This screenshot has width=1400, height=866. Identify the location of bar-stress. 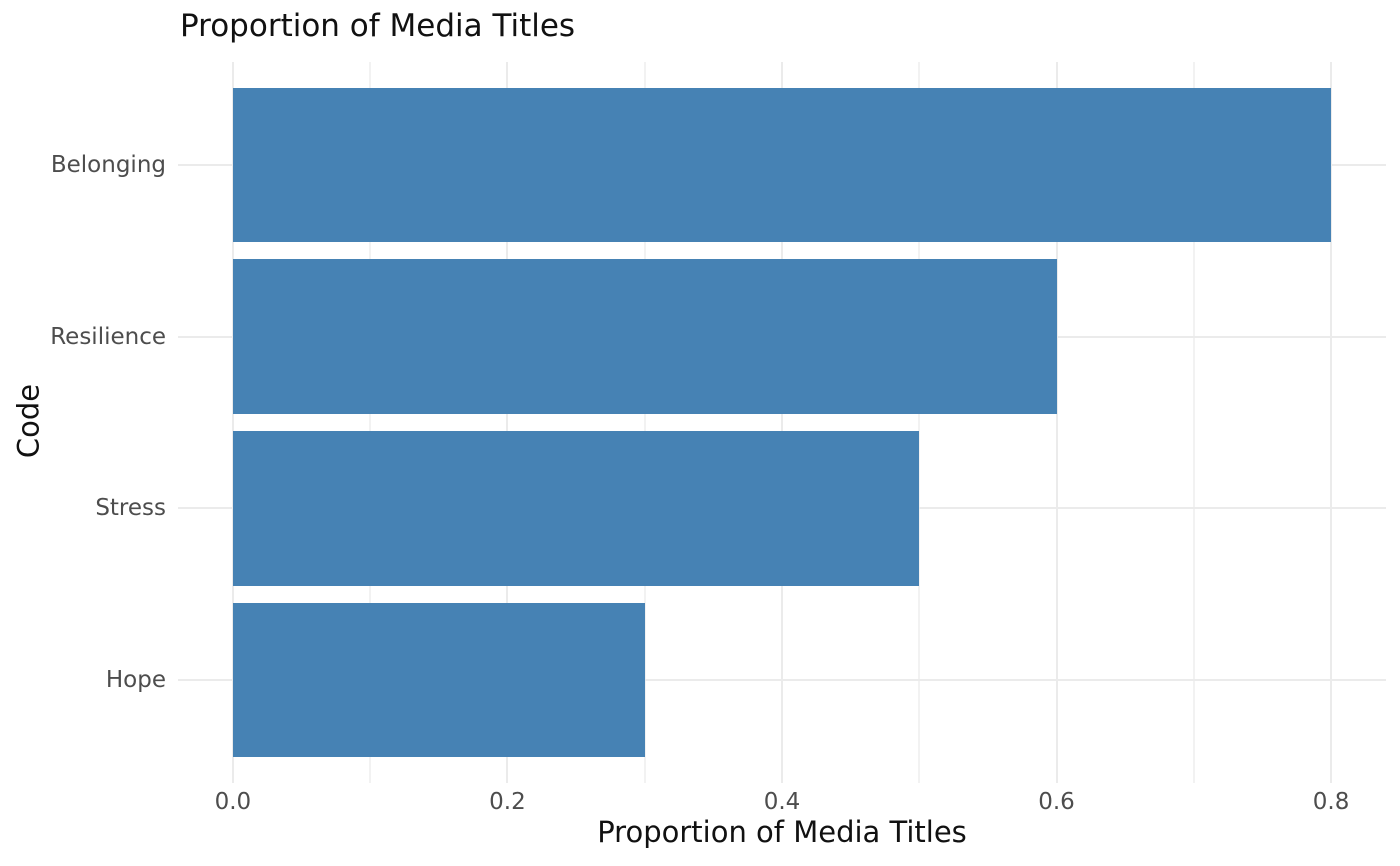
(576, 508).